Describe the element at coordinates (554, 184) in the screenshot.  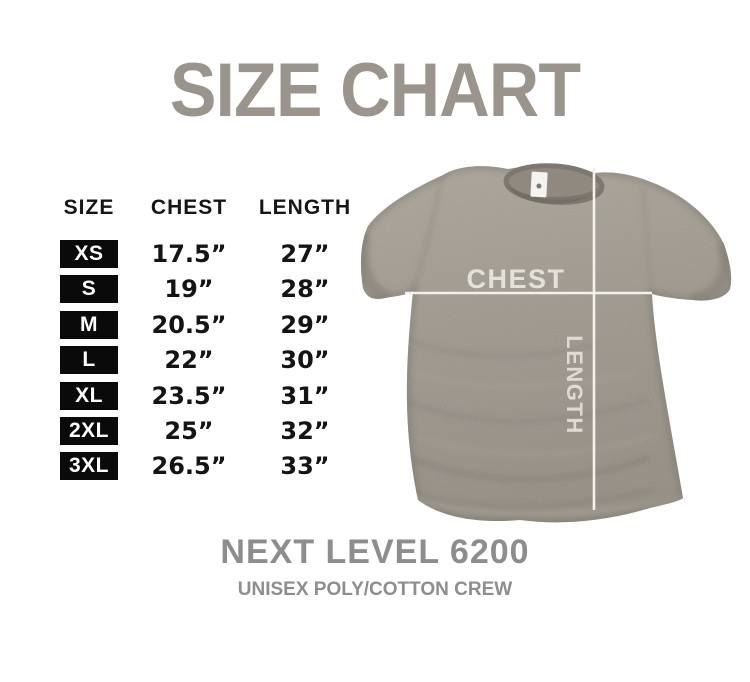
I see `collar` at that location.